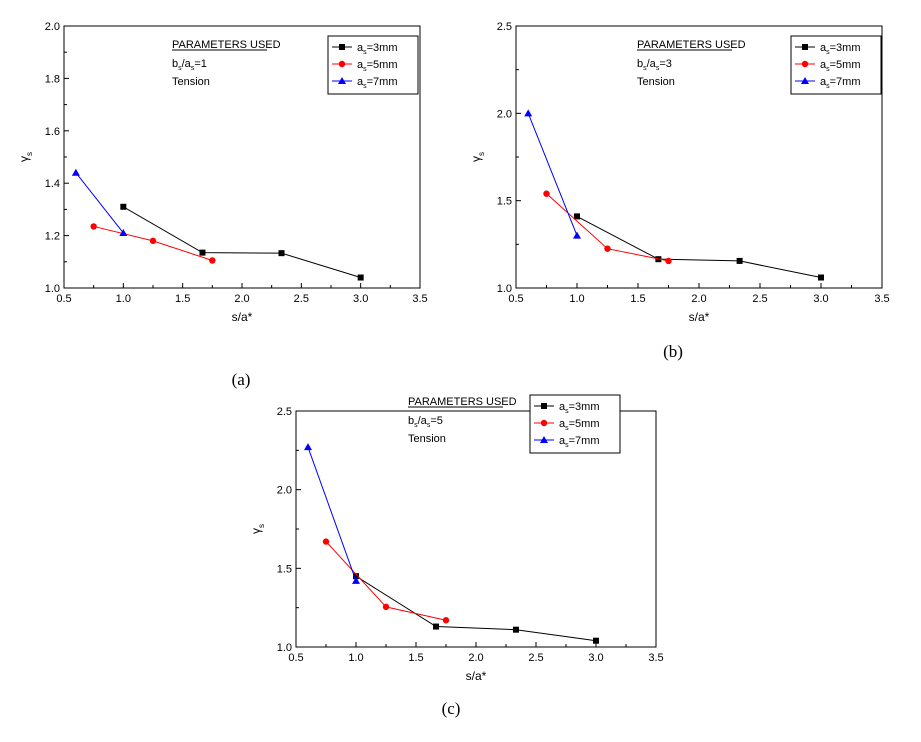  I want to click on panel-label: (a), so click(241, 379).